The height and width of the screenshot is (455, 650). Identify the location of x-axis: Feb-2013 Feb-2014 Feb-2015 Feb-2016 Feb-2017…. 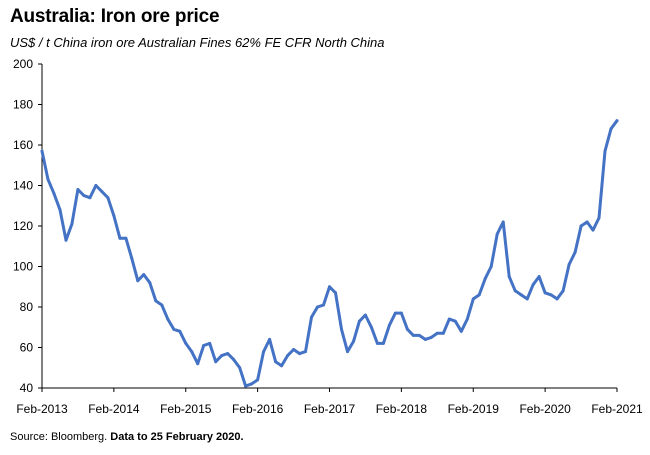
(329, 401).